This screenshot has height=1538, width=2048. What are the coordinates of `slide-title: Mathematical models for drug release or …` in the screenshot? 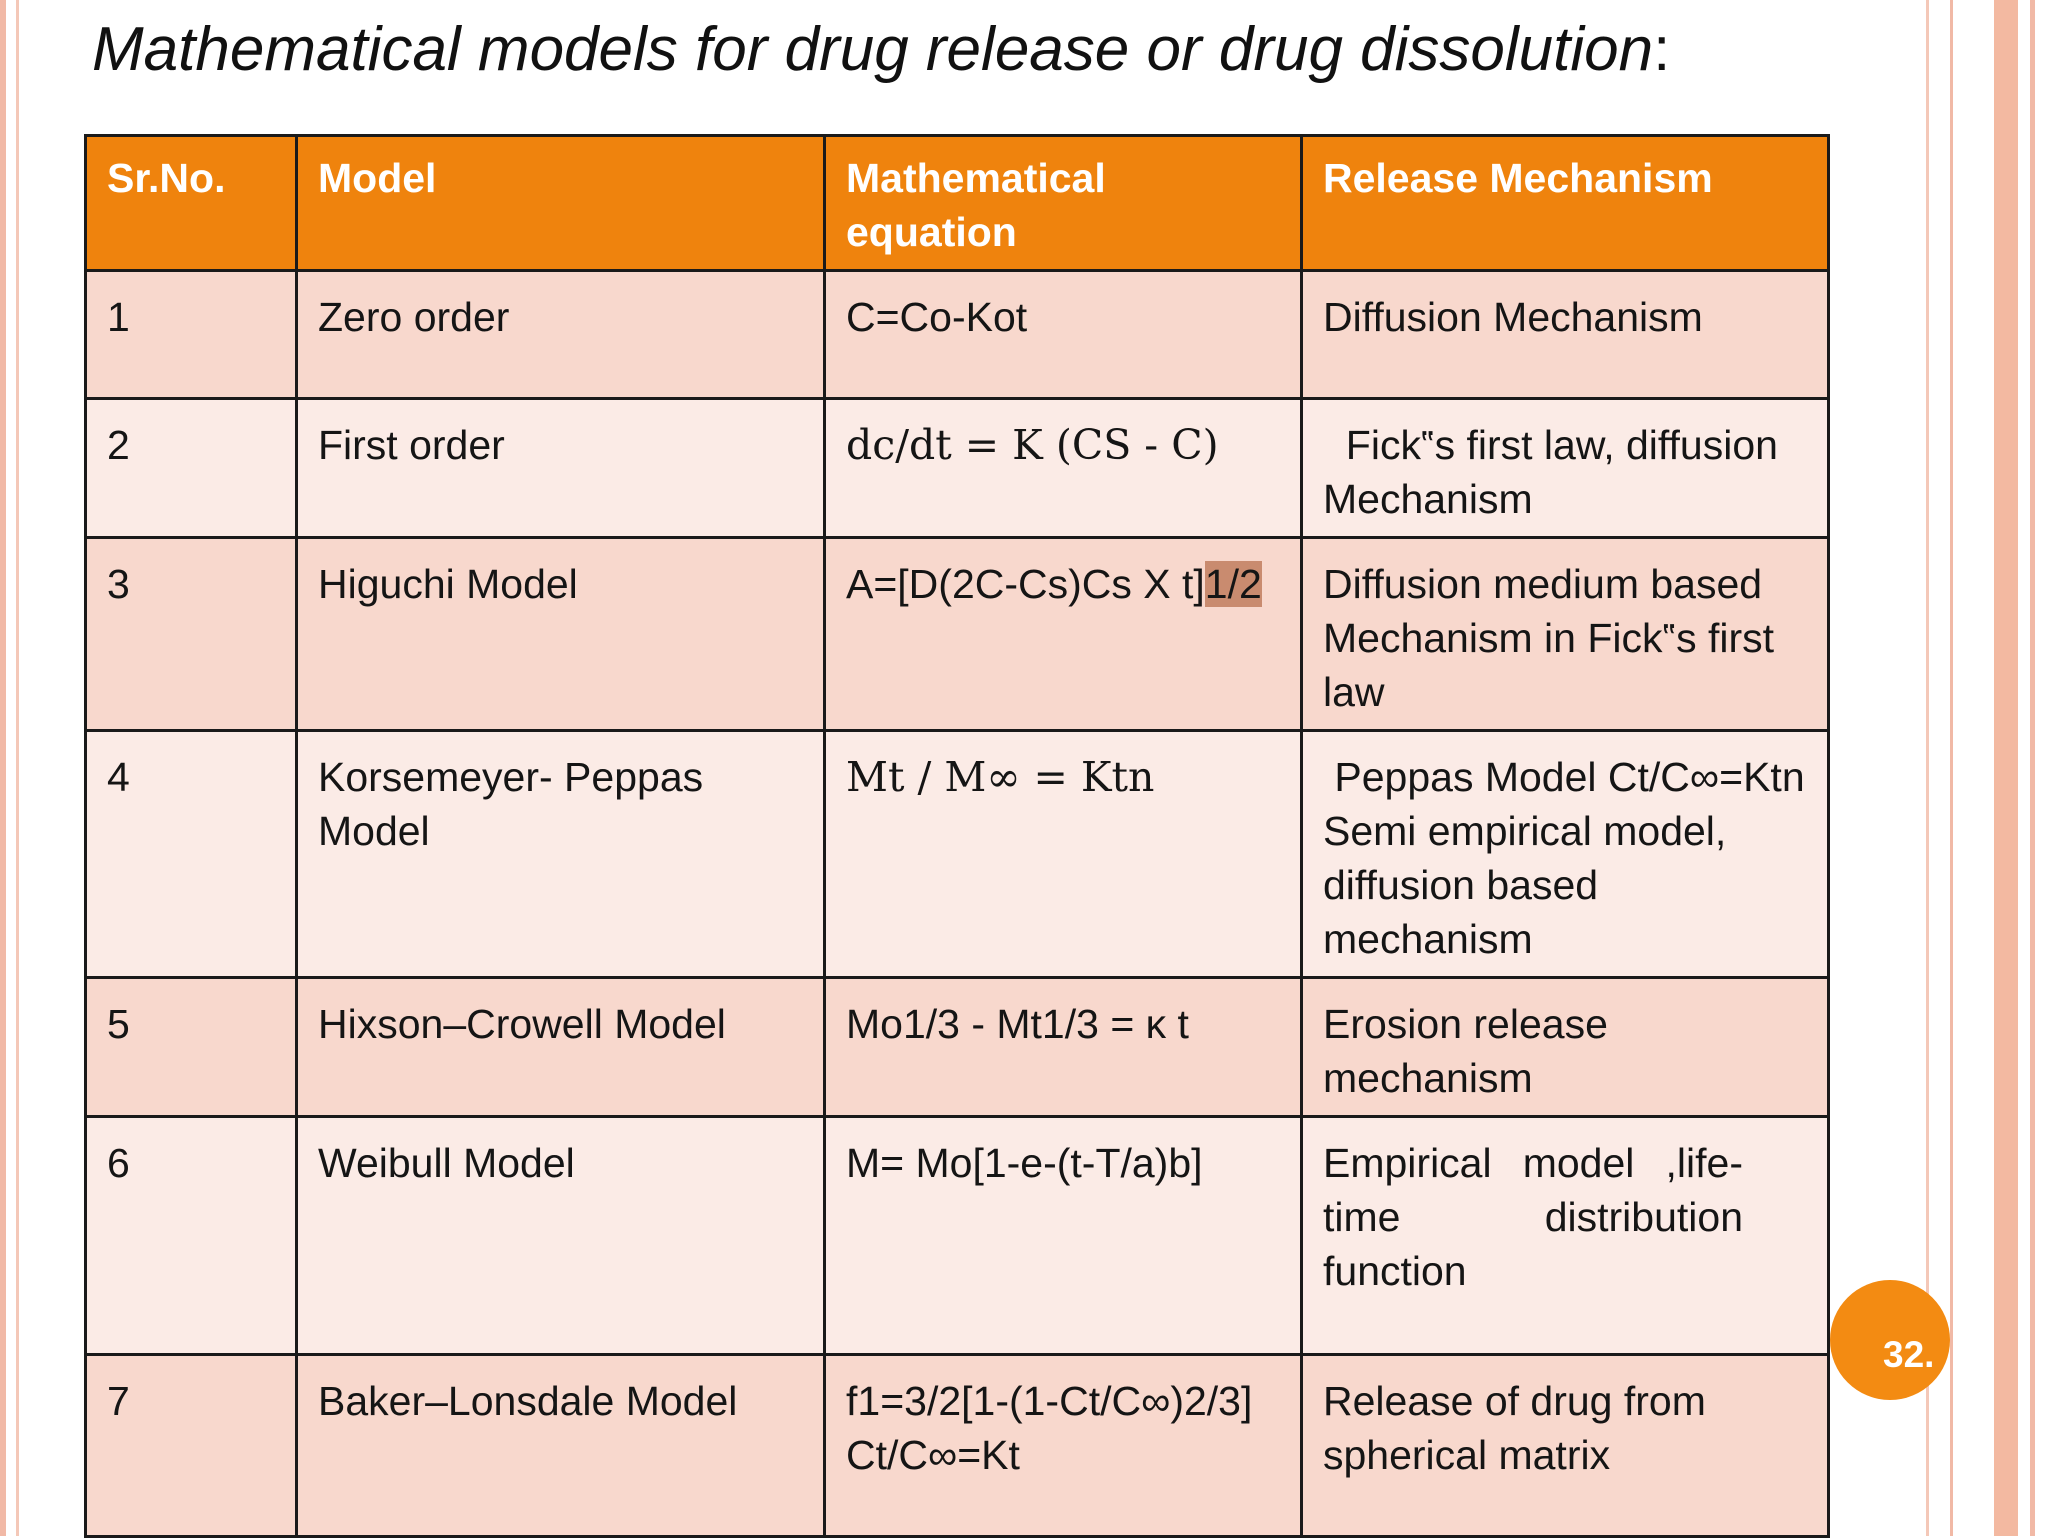 It's located at (881, 49).